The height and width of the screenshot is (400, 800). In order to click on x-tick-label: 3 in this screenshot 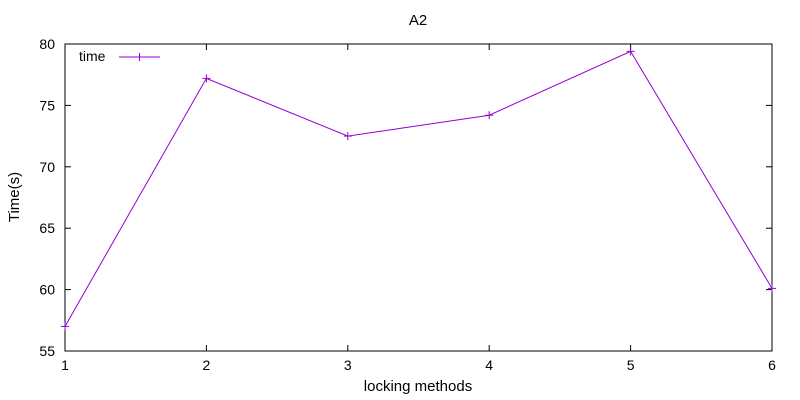, I will do `click(348, 365)`.